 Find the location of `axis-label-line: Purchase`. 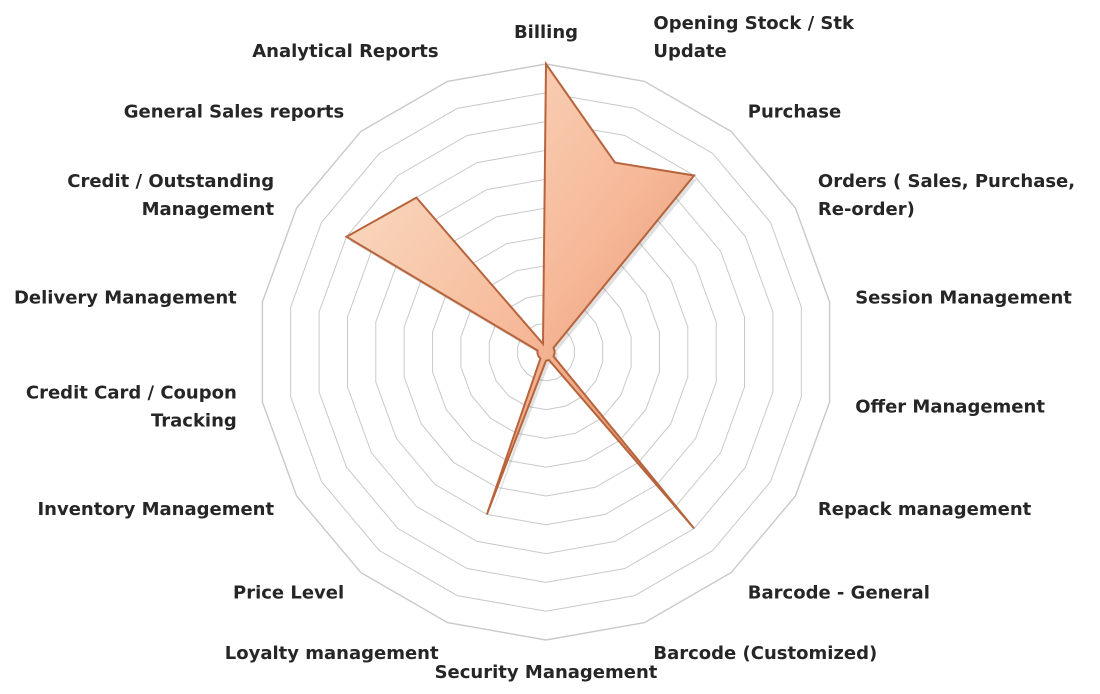

axis-label-line: Purchase is located at coordinates (794, 112).